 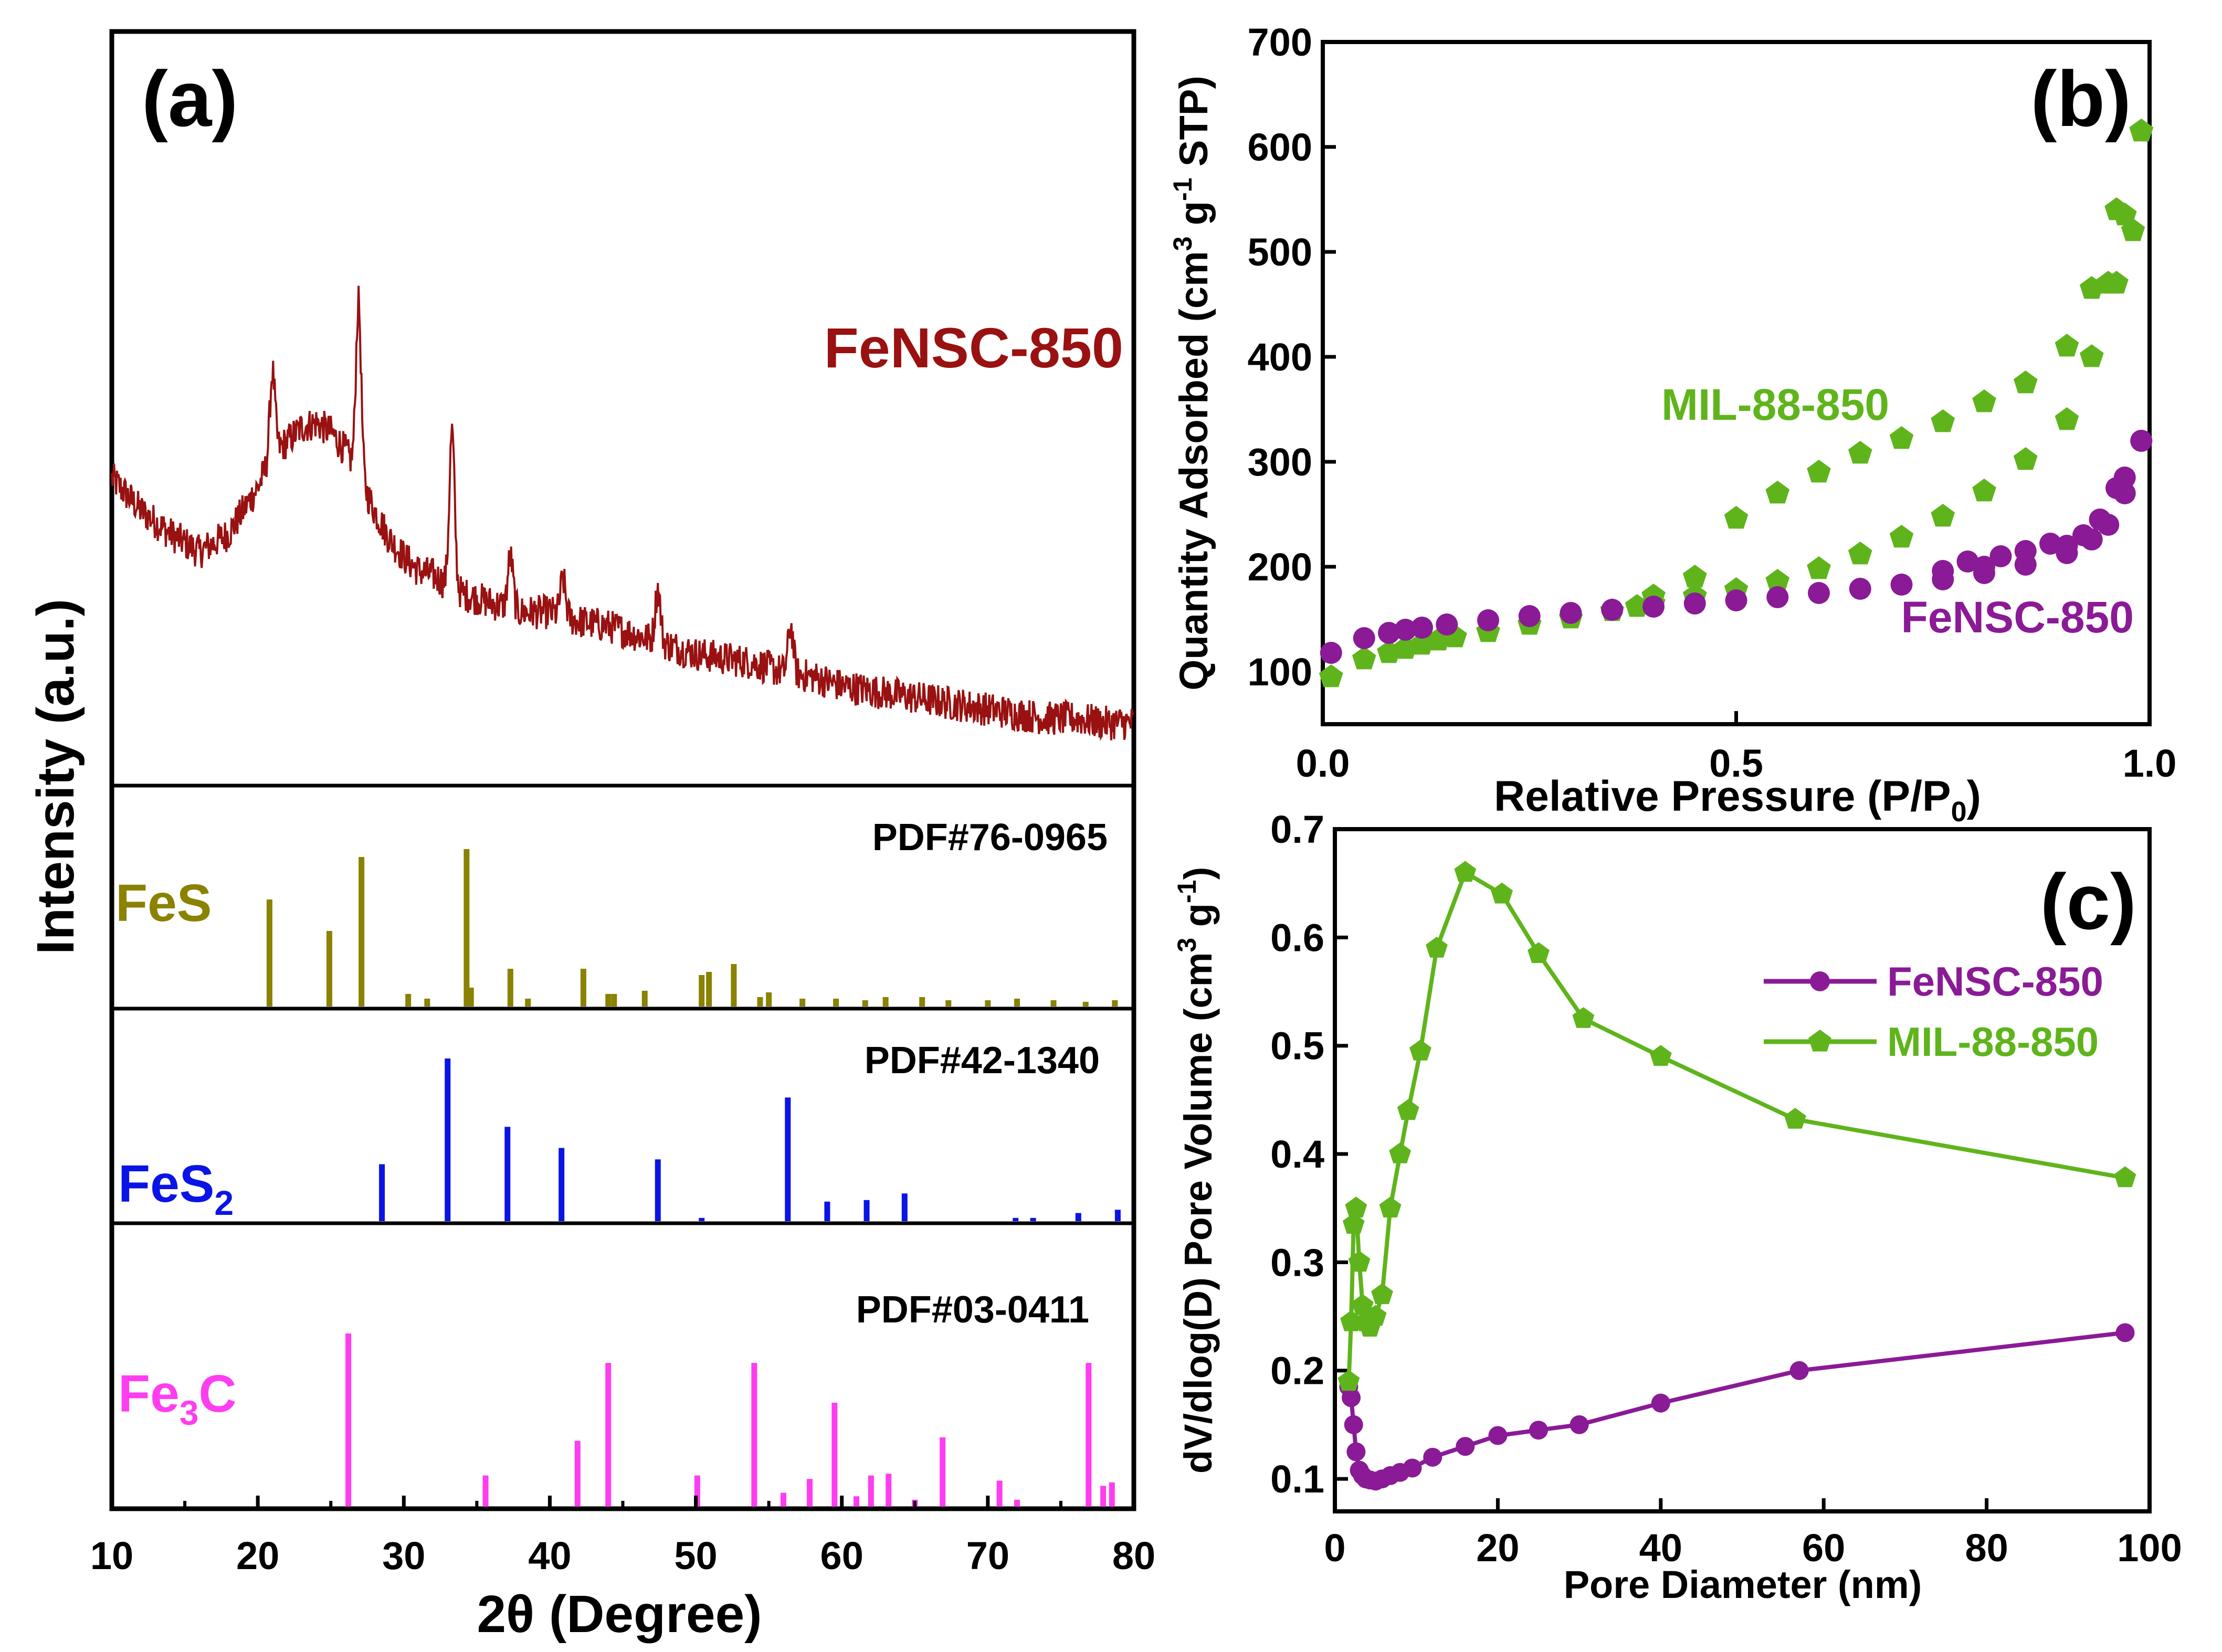 I want to click on legend-fensc-label: FeNSC-850, so click(x=1995, y=981).